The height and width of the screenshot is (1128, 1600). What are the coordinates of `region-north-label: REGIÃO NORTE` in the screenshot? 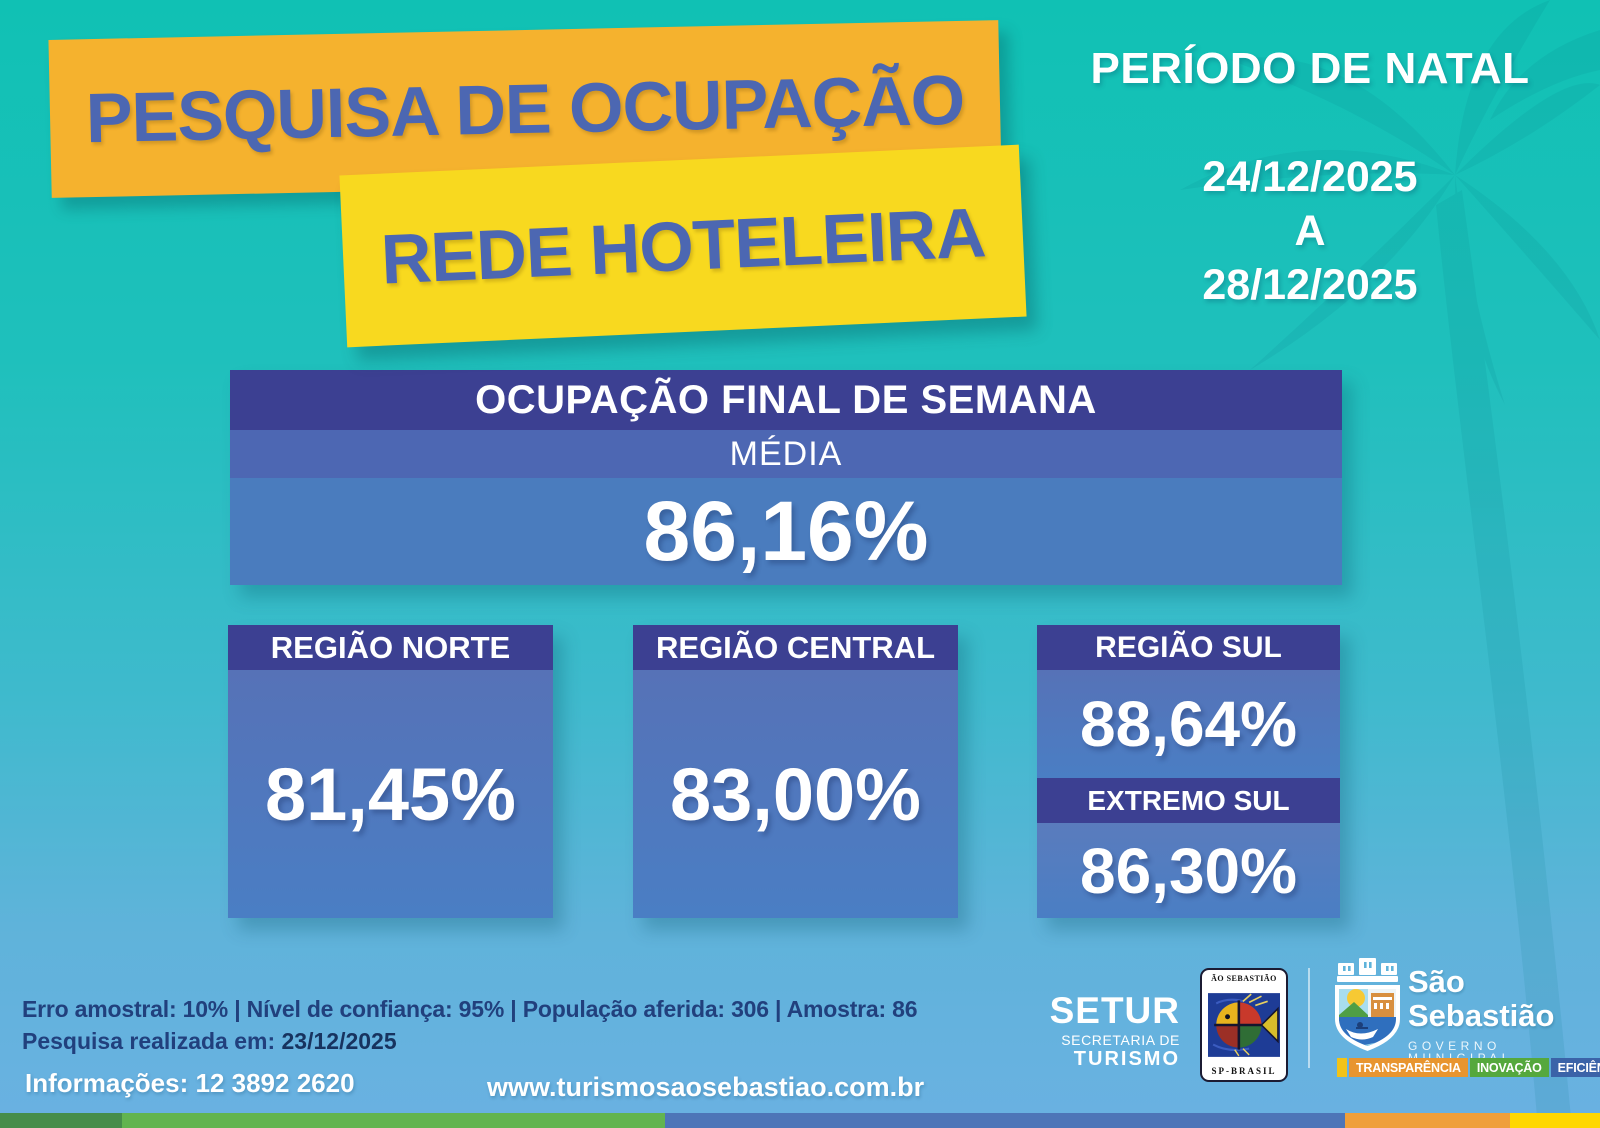 It's located at (390, 647).